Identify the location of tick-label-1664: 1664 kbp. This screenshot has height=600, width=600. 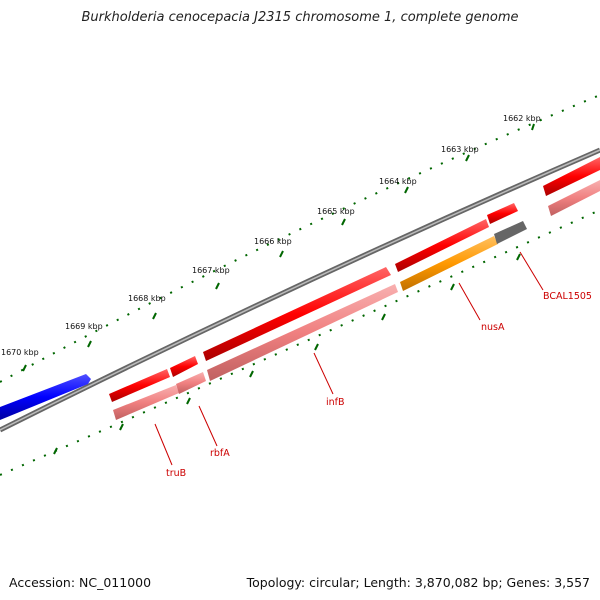
(398, 181).